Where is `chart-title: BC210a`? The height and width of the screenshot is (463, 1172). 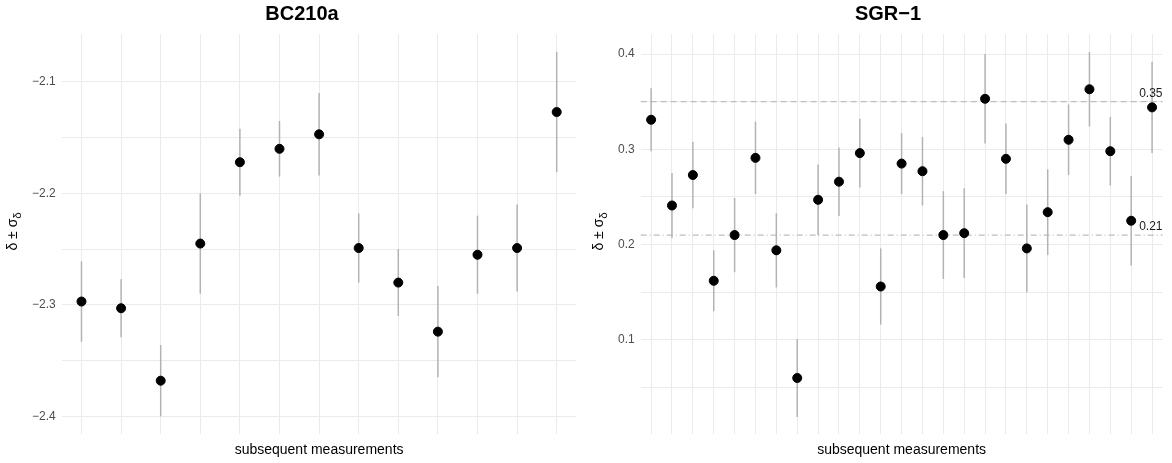
chart-title: BC210a is located at coordinates (302, 12).